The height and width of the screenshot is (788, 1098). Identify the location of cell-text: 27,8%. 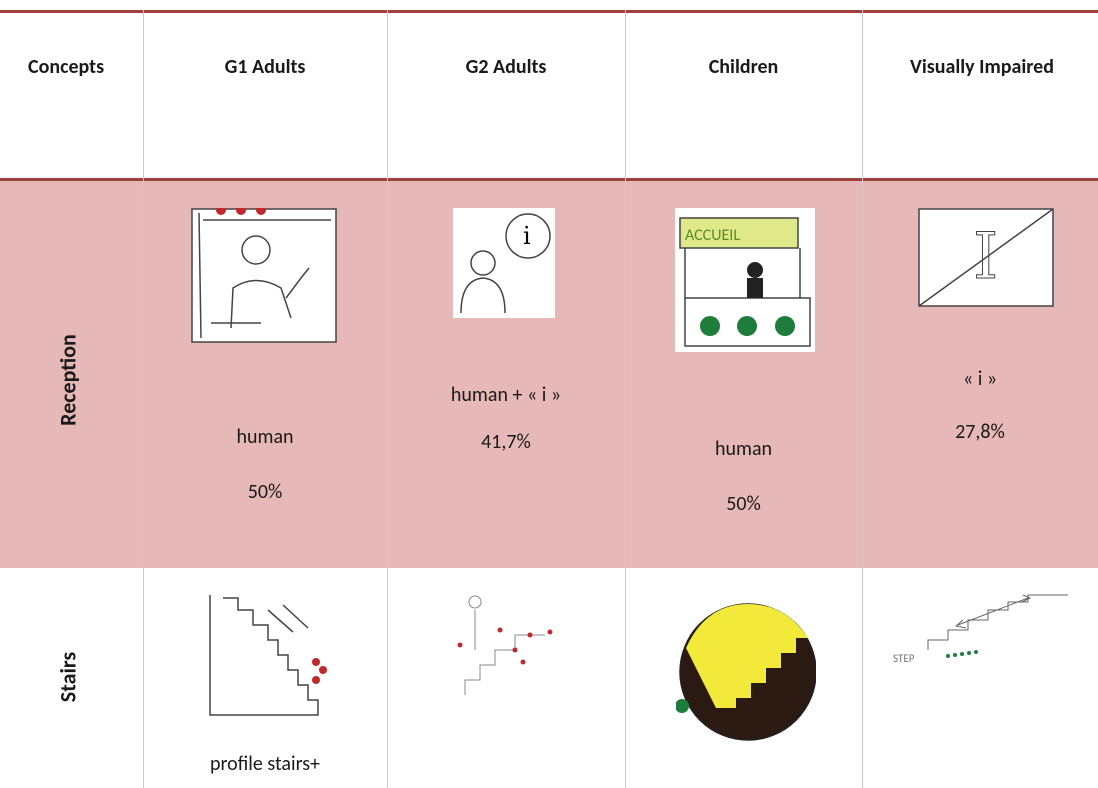
(980, 432).